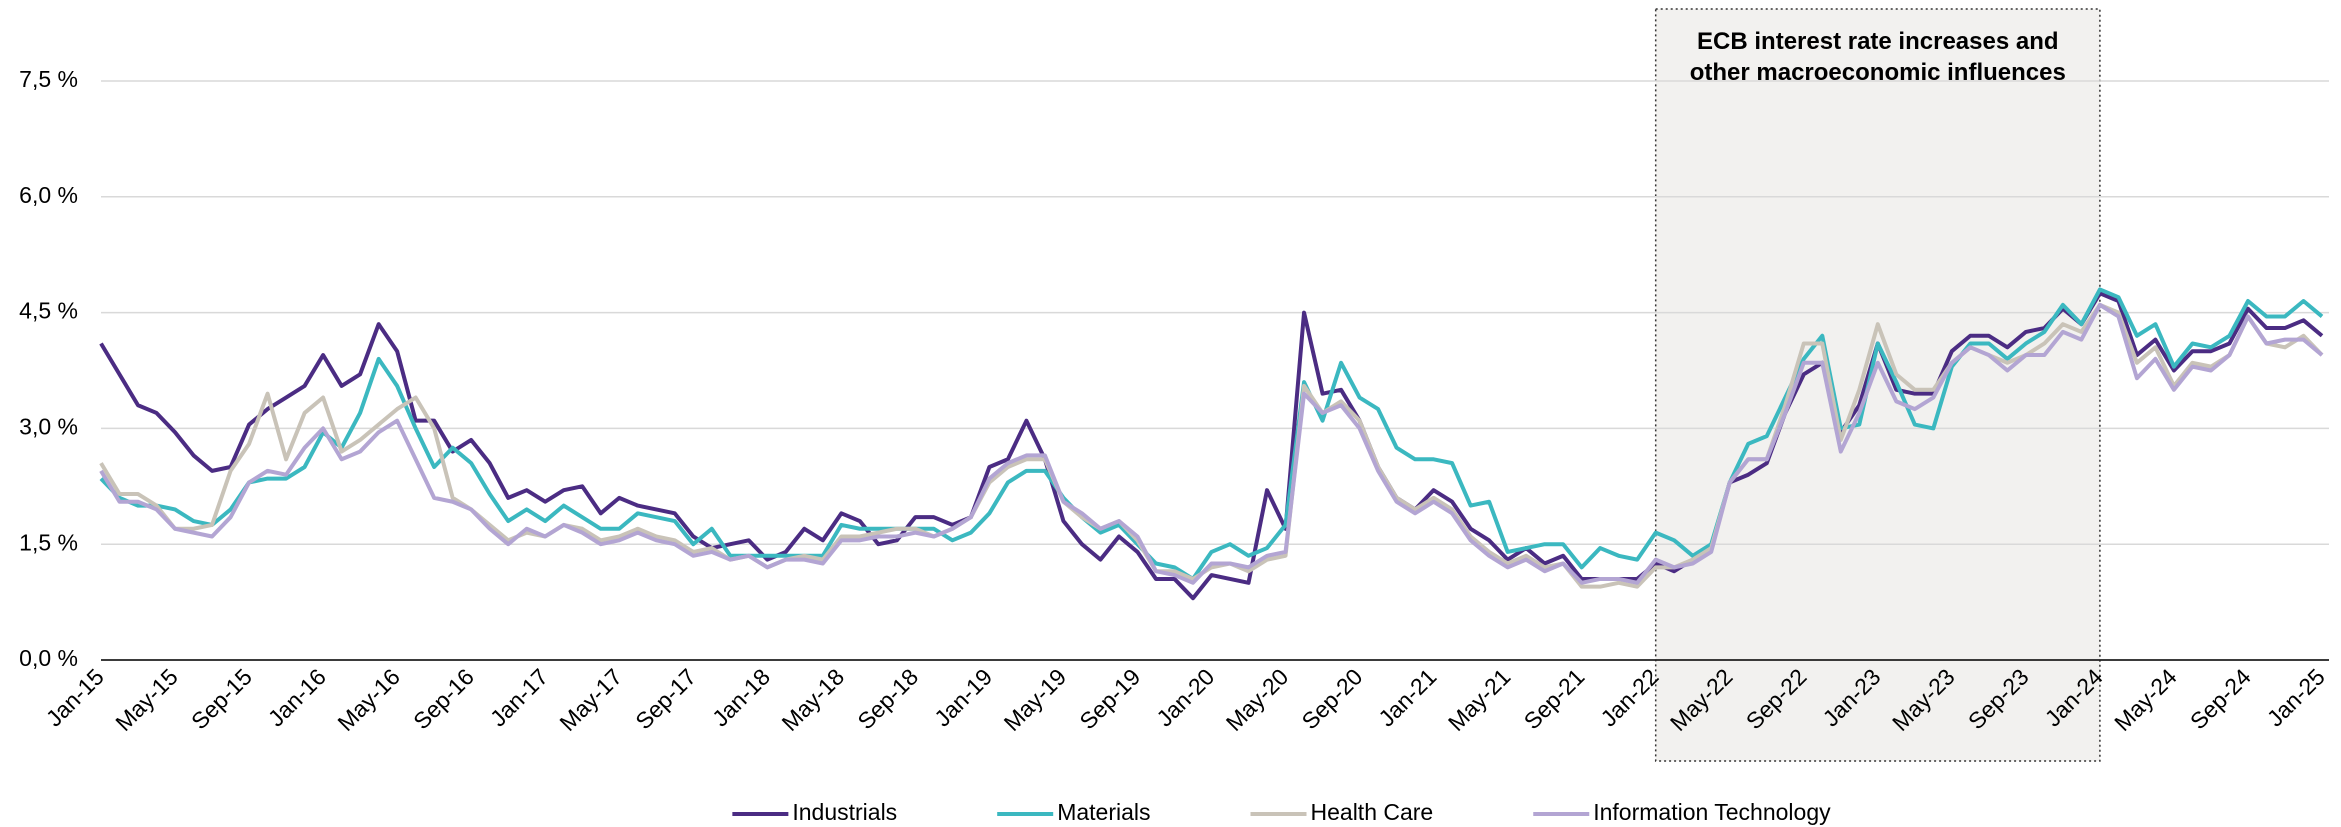 This screenshot has height=827, width=2341. I want to click on y-tick-label: 0,0 %, so click(48, 658).